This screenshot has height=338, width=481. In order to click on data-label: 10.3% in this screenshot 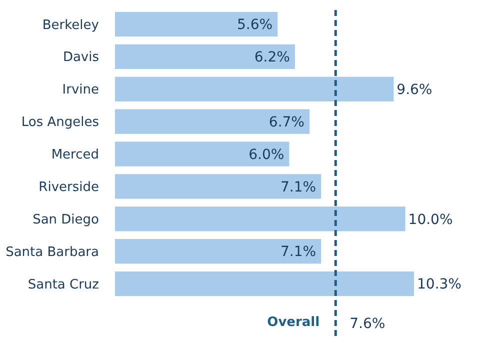, I will do `click(439, 284)`.